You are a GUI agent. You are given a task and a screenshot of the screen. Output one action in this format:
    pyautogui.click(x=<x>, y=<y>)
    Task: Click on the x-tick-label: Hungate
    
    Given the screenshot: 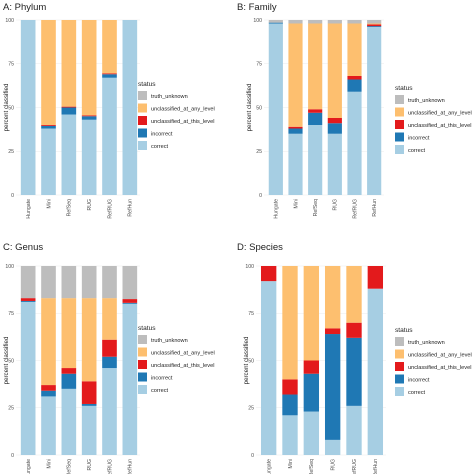 What is the action you would take?
    pyautogui.click(x=277, y=209)
    